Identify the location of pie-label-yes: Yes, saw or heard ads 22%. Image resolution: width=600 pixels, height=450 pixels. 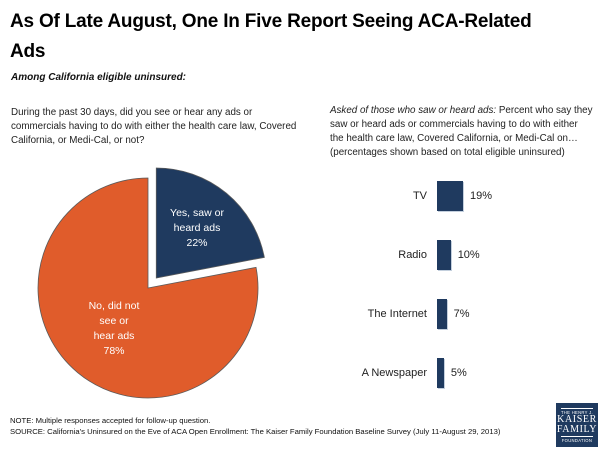
(197, 228).